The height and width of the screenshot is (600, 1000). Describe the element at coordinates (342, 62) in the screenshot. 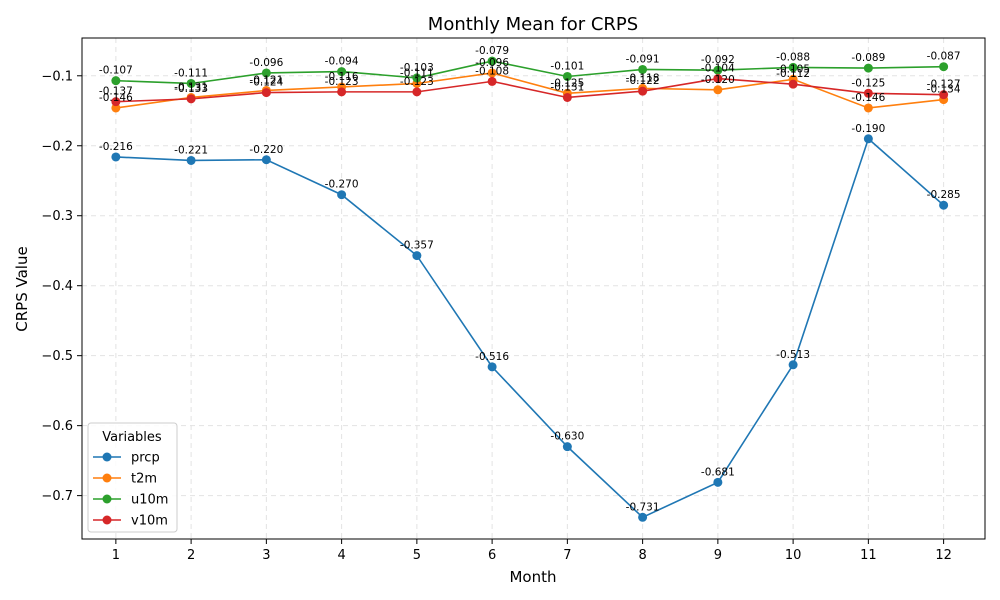

I see `data-label-u10m: -0.094` at that location.